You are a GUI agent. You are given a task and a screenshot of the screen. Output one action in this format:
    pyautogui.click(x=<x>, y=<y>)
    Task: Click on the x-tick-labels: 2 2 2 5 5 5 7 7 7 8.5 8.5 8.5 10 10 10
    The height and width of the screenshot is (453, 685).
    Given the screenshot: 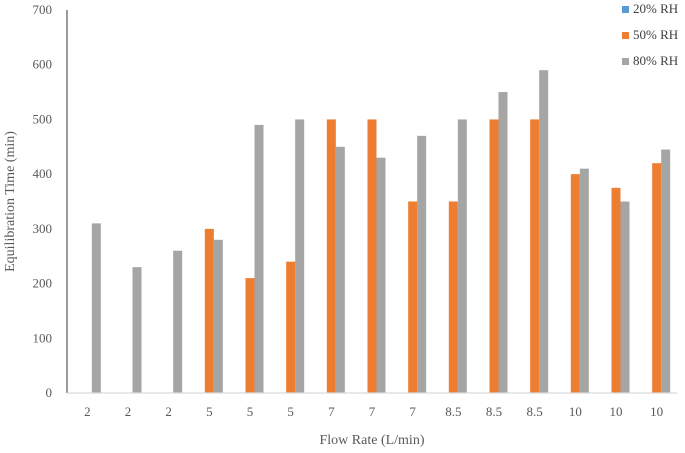 What is the action you would take?
    pyautogui.click(x=373, y=411)
    